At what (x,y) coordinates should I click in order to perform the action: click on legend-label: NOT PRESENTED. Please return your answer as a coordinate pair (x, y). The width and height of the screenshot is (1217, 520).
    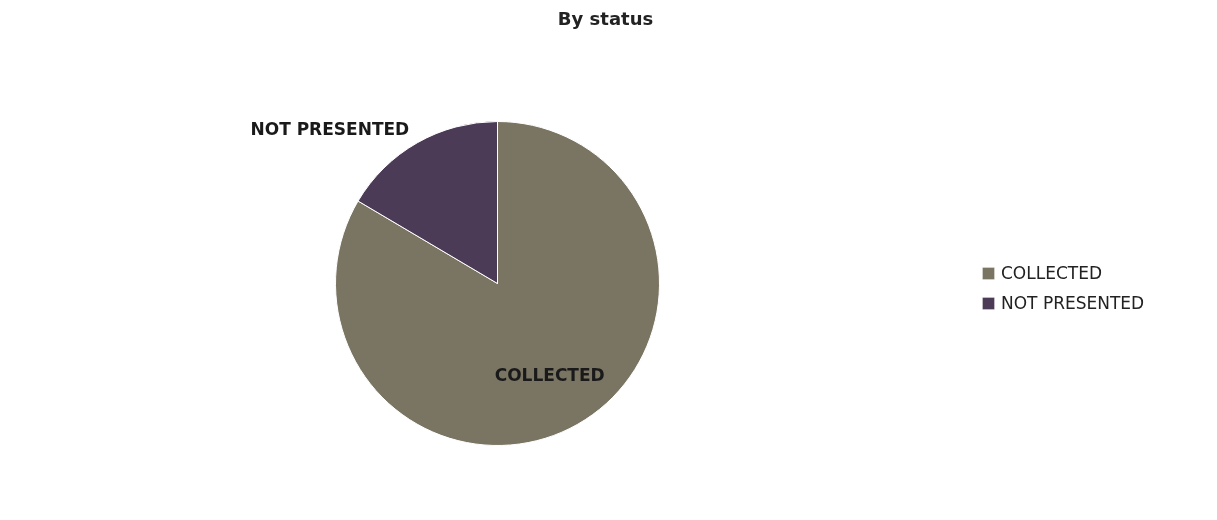
    Looking at the image, I should click on (1073, 303).